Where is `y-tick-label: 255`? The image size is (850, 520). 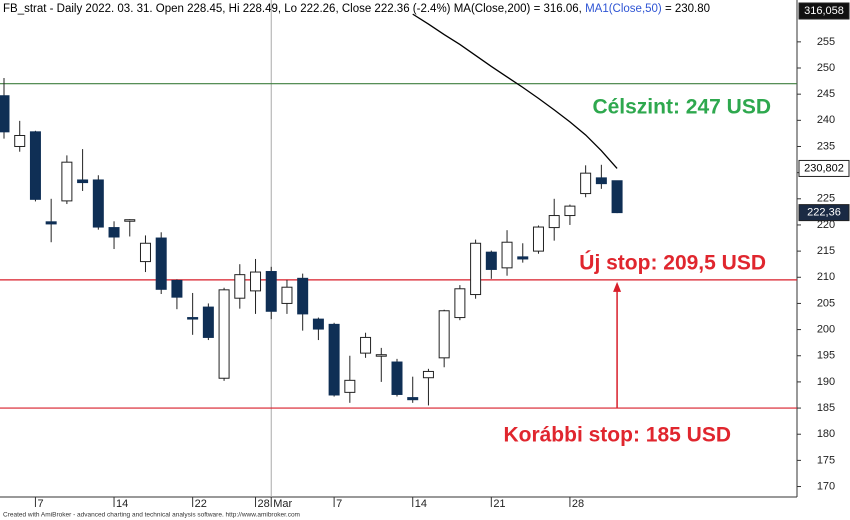 y-tick-label: 255 is located at coordinates (826, 42).